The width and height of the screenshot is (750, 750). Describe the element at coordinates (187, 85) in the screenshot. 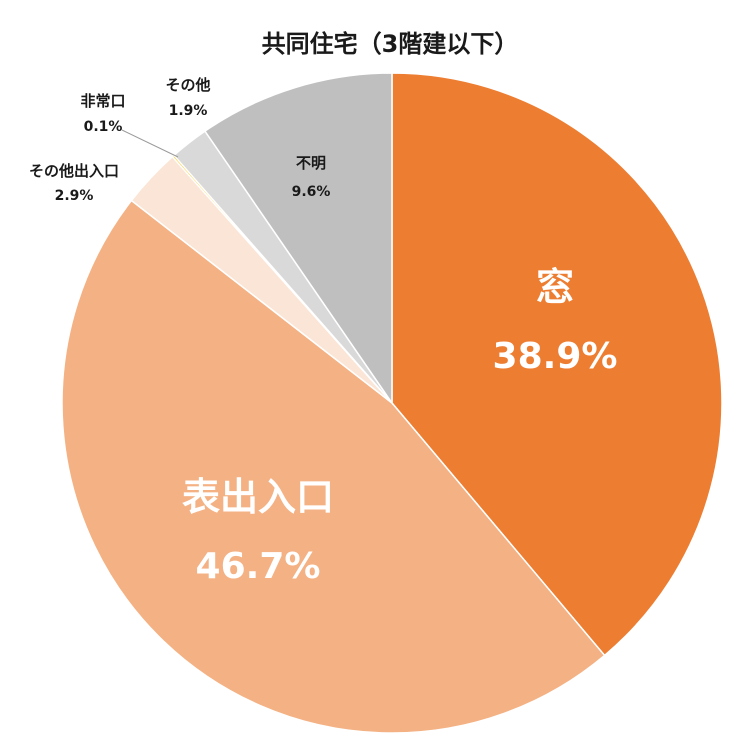

I see `slice-label-5: その他` at that location.